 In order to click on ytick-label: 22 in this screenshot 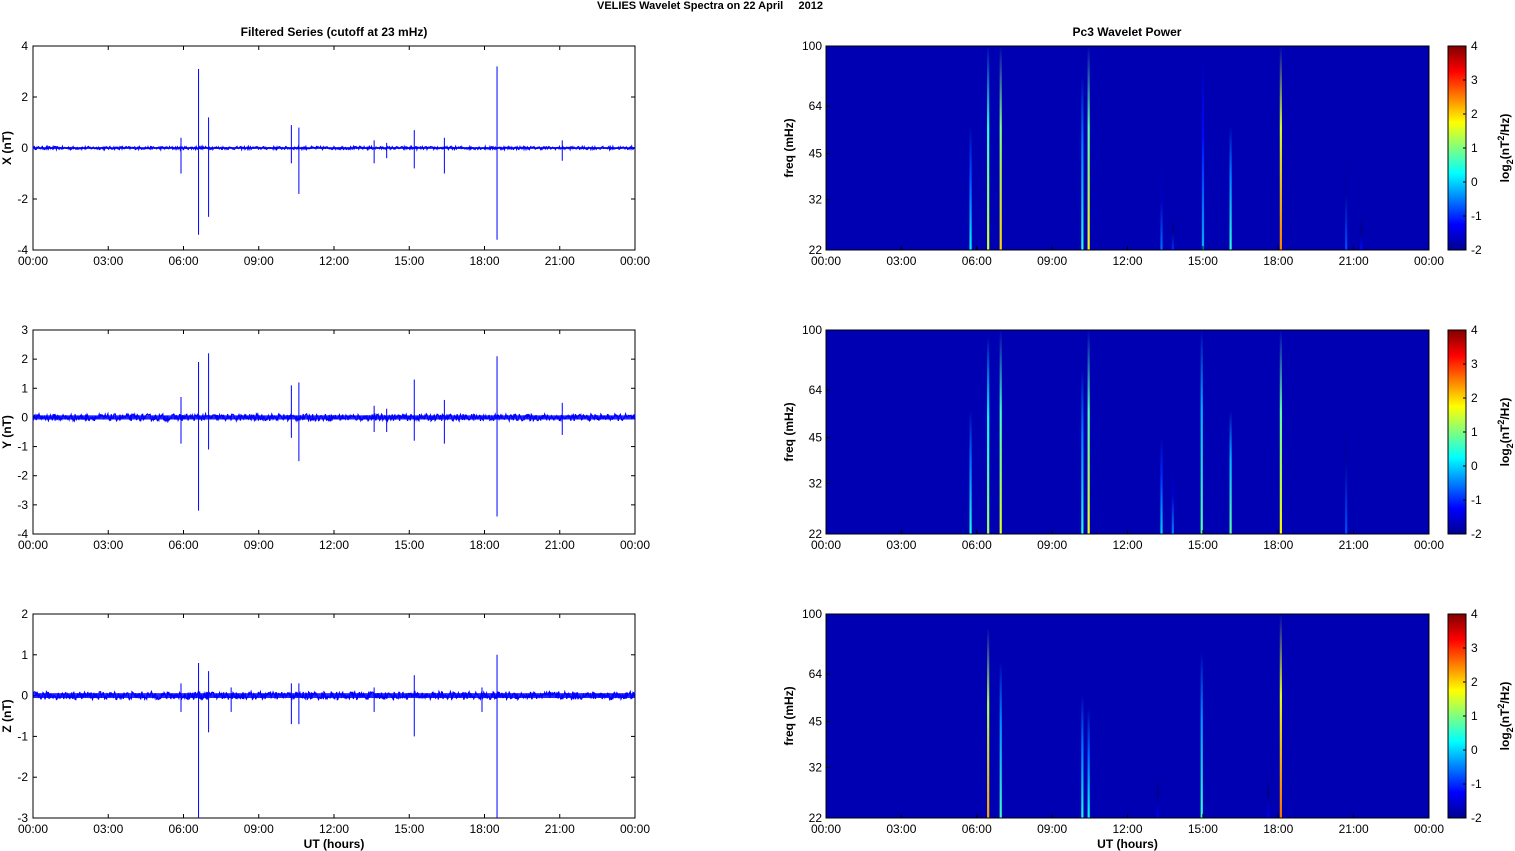, I will do `click(816, 818)`.